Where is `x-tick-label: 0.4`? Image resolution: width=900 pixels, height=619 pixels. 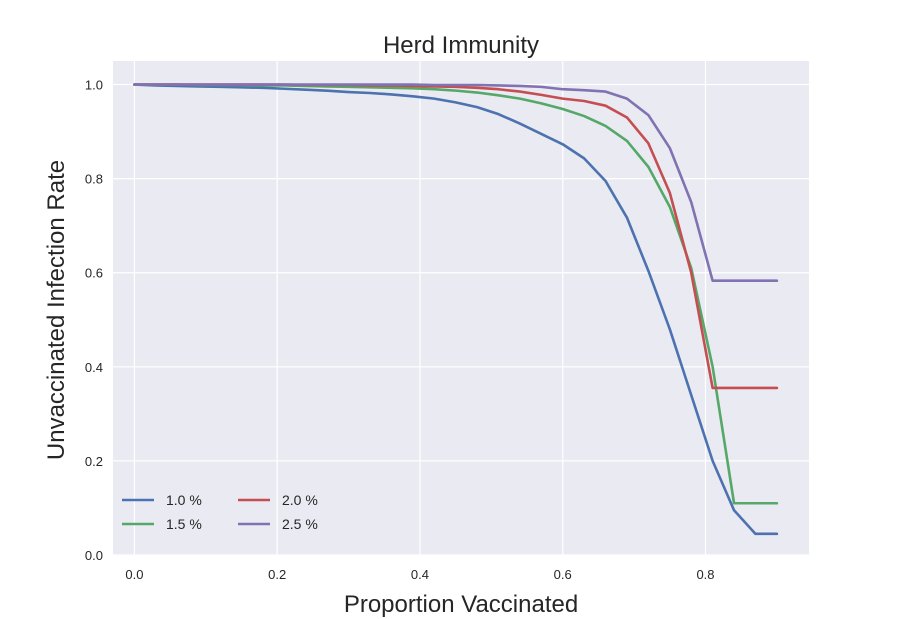
x-tick-label: 0.4 is located at coordinates (420, 574).